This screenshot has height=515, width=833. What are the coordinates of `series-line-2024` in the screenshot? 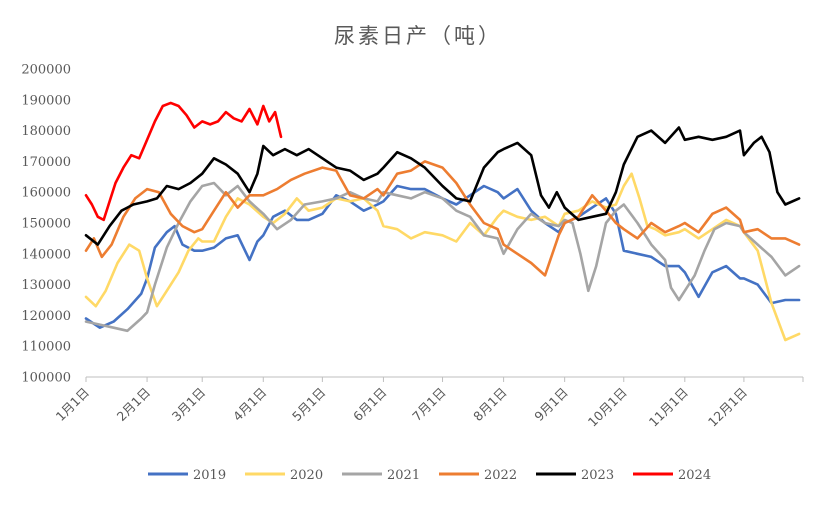 It's located at (183, 161).